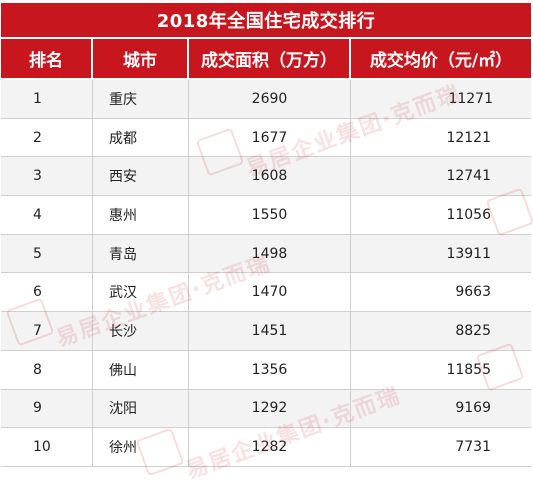 This screenshot has height=485, width=533. What do you see at coordinates (473, 408) in the screenshot?
I see `price-cell: 9169` at bounding box center [473, 408].